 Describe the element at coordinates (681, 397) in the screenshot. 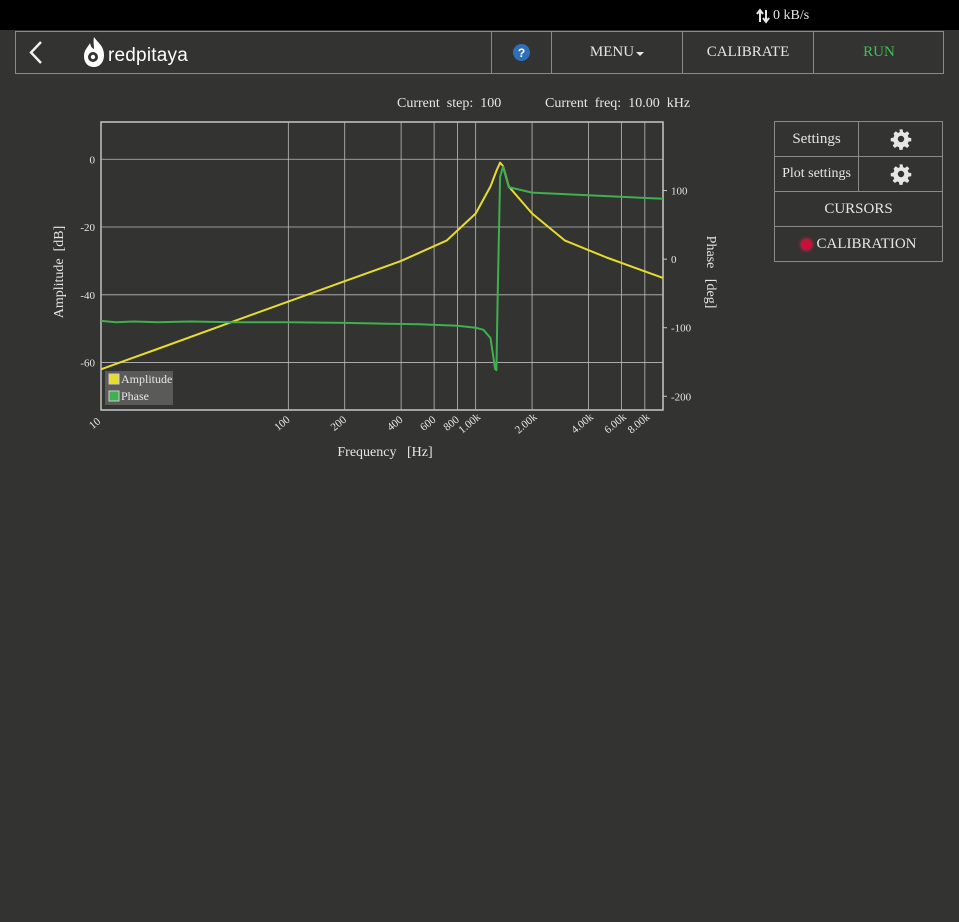

I see `y2-tick-label: -200` at that location.